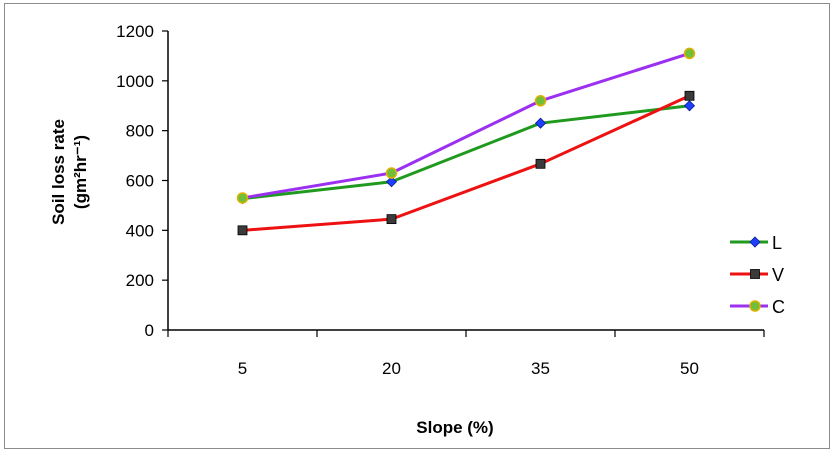 This screenshot has height=454, width=837. Describe the element at coordinates (140, 230) in the screenshot. I see `y-tick-label: 400` at that location.